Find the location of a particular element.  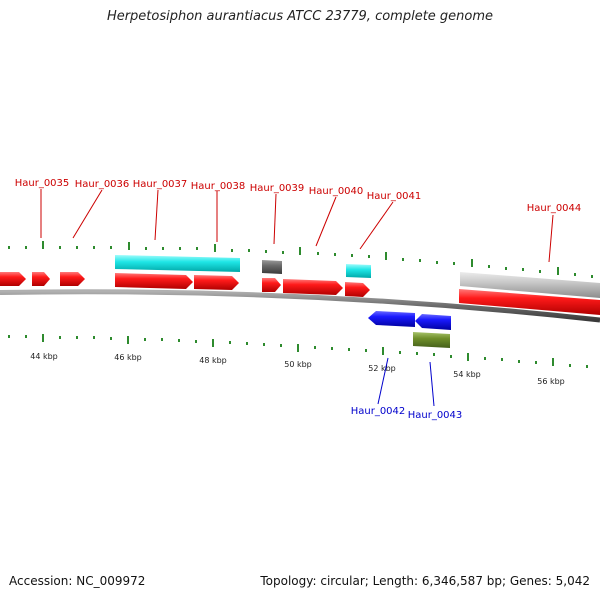

inner-ticks is located at coordinates (298, 351).